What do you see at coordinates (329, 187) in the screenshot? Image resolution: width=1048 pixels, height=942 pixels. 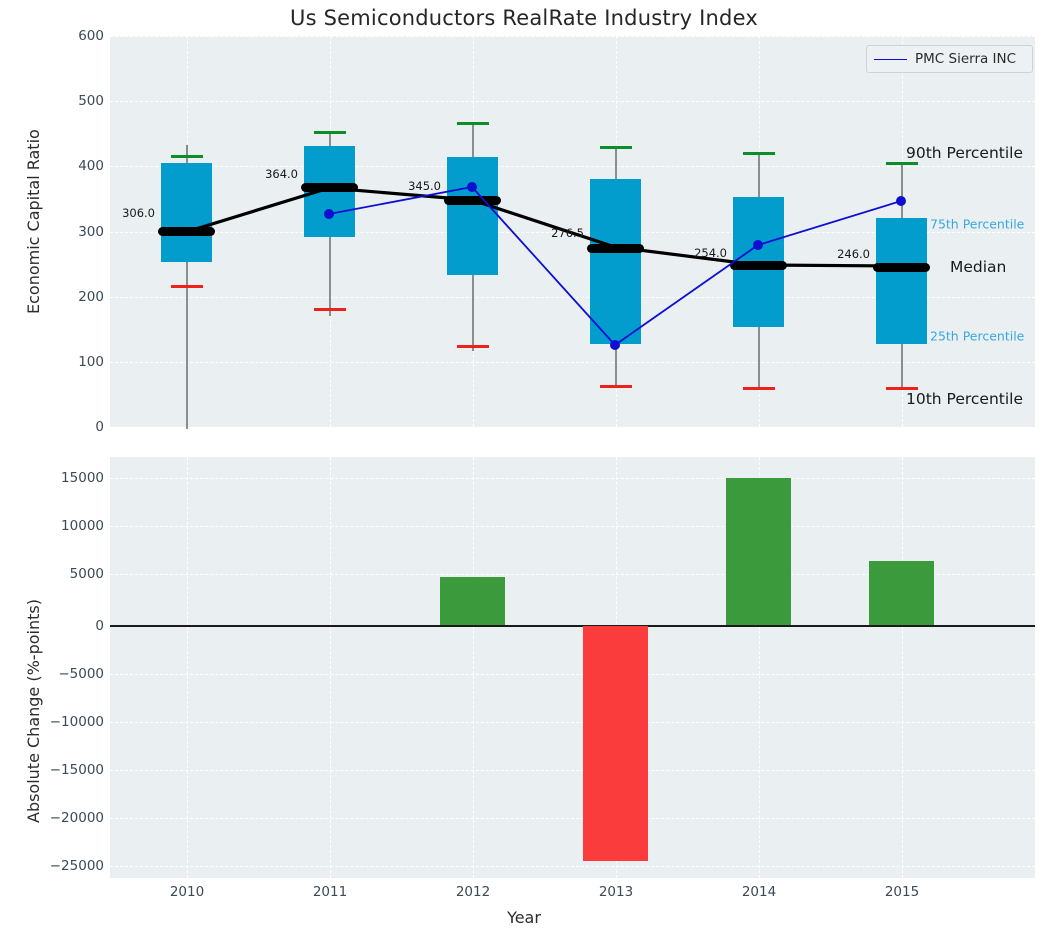 I see `median-bar-2011` at bounding box center [329, 187].